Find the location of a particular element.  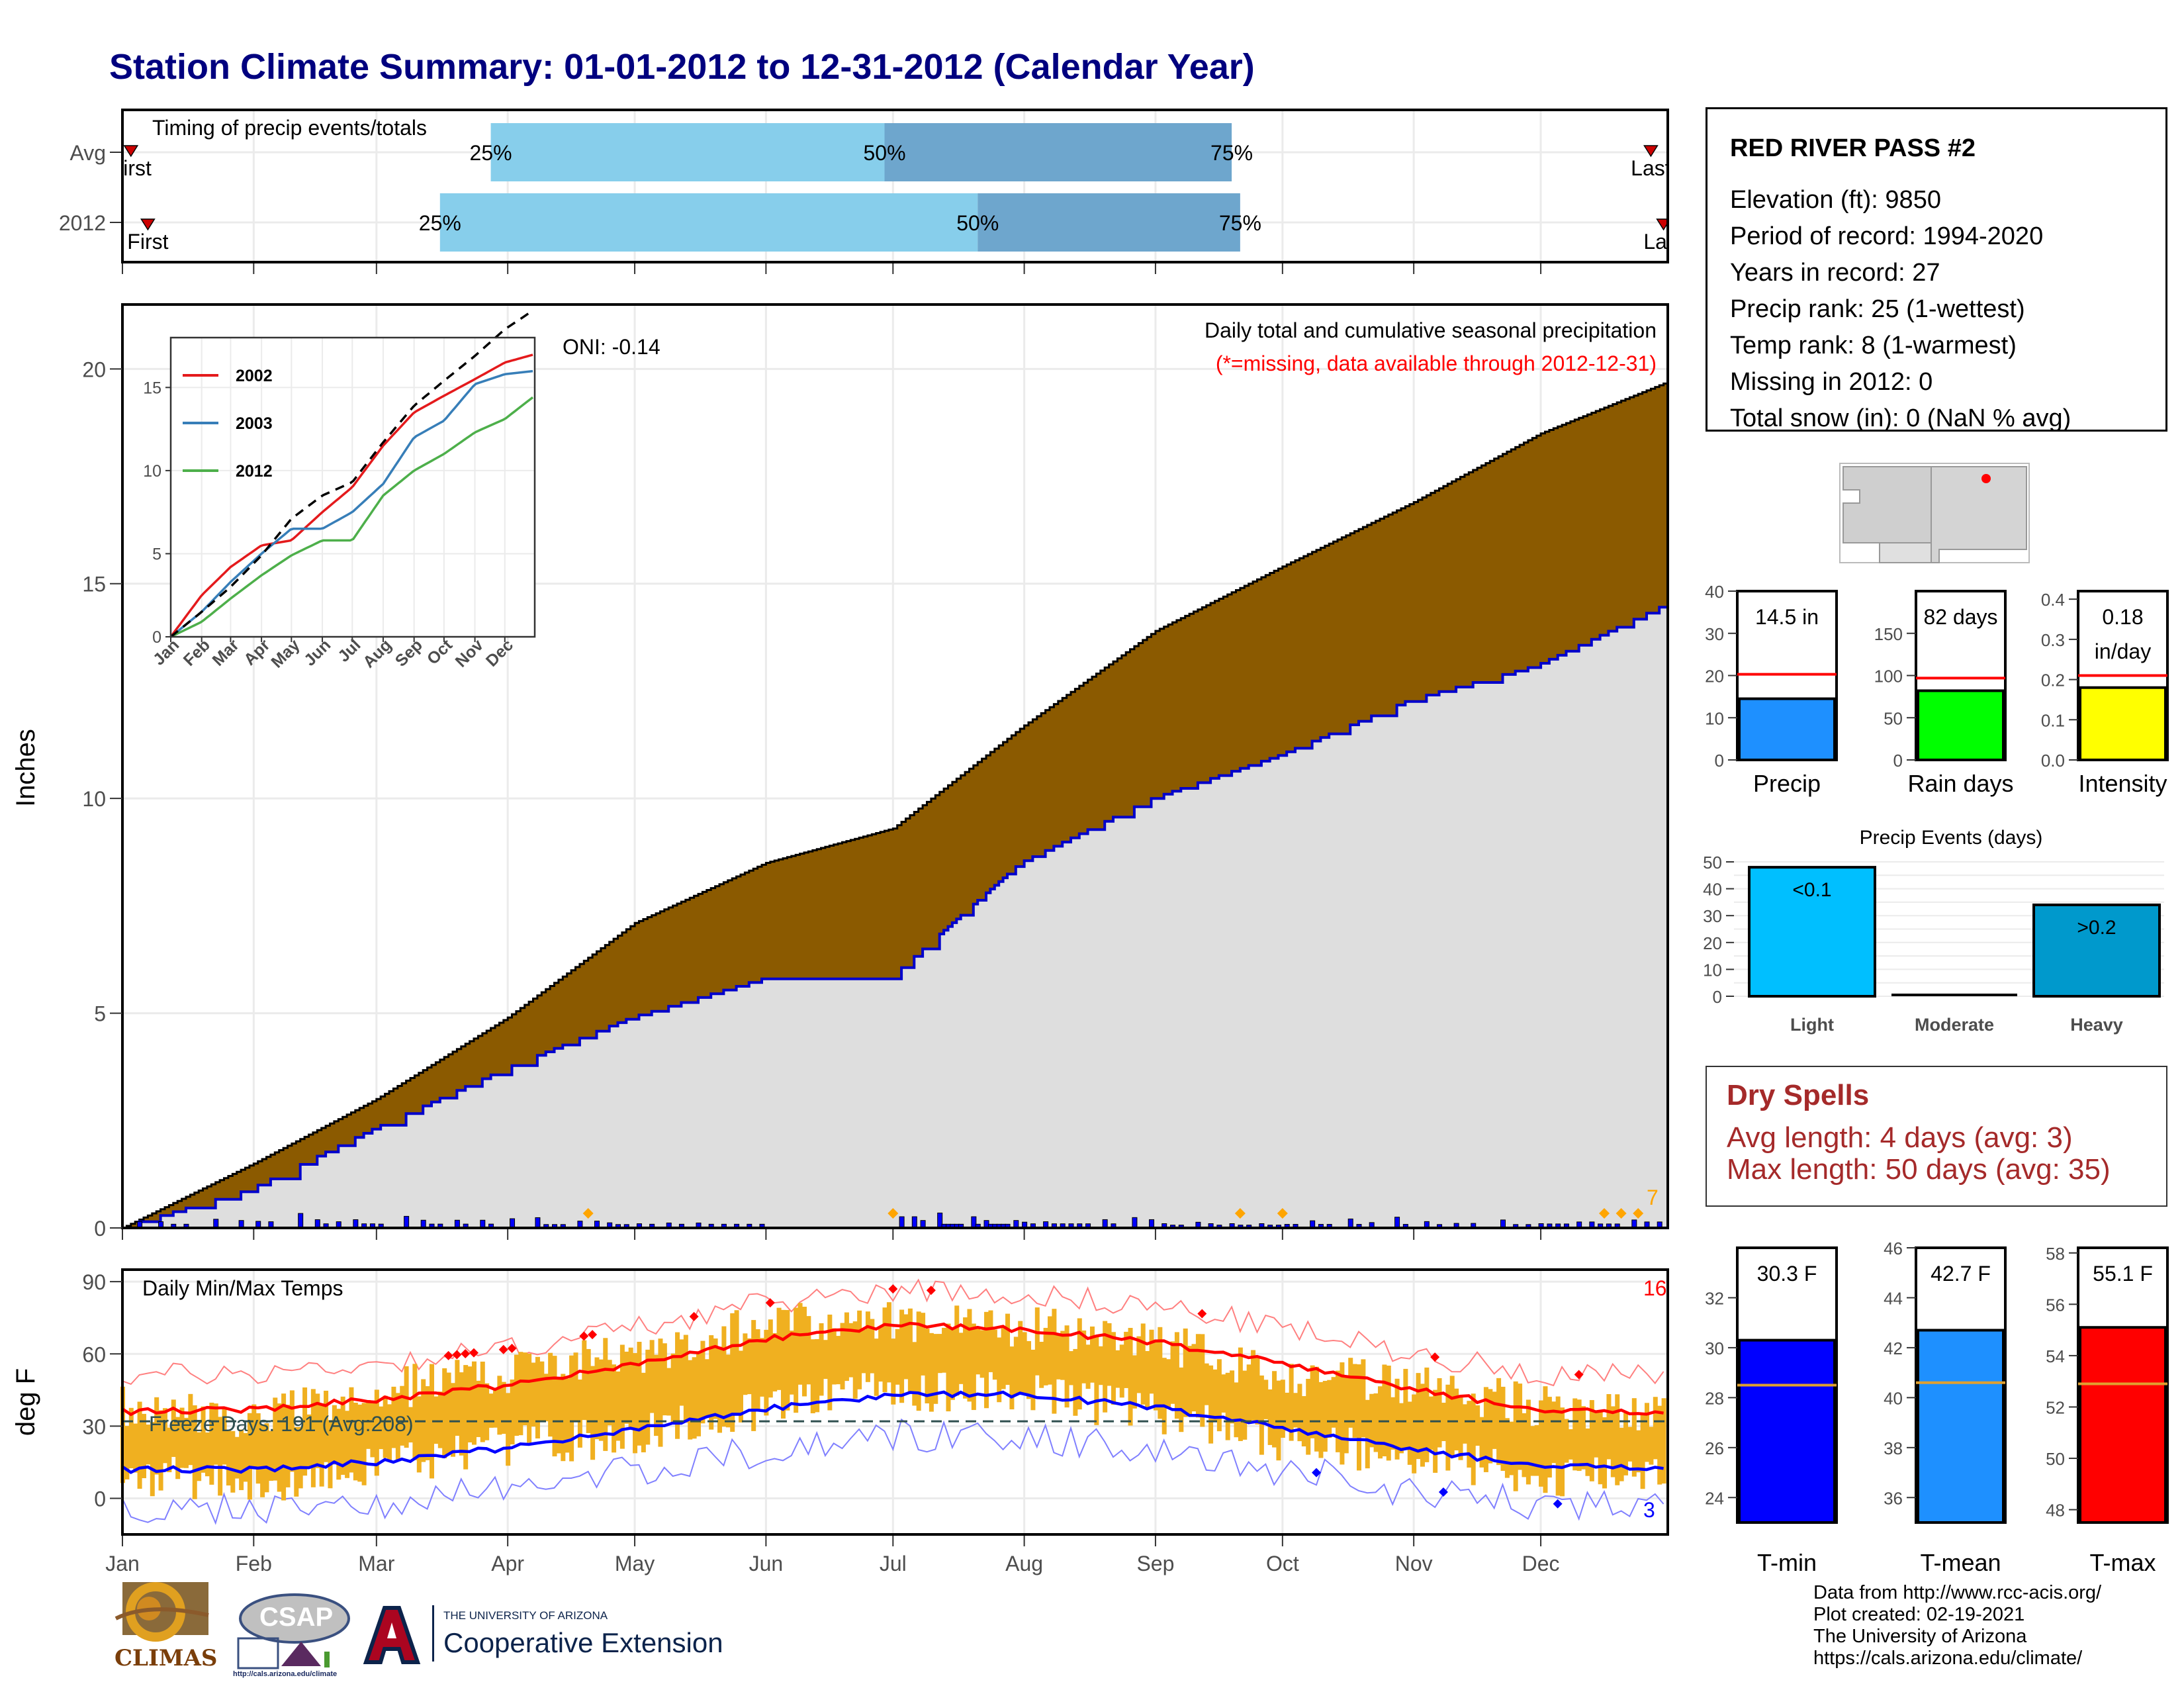

summary-ytick-label: 54 is located at coordinates (2055, 1356).